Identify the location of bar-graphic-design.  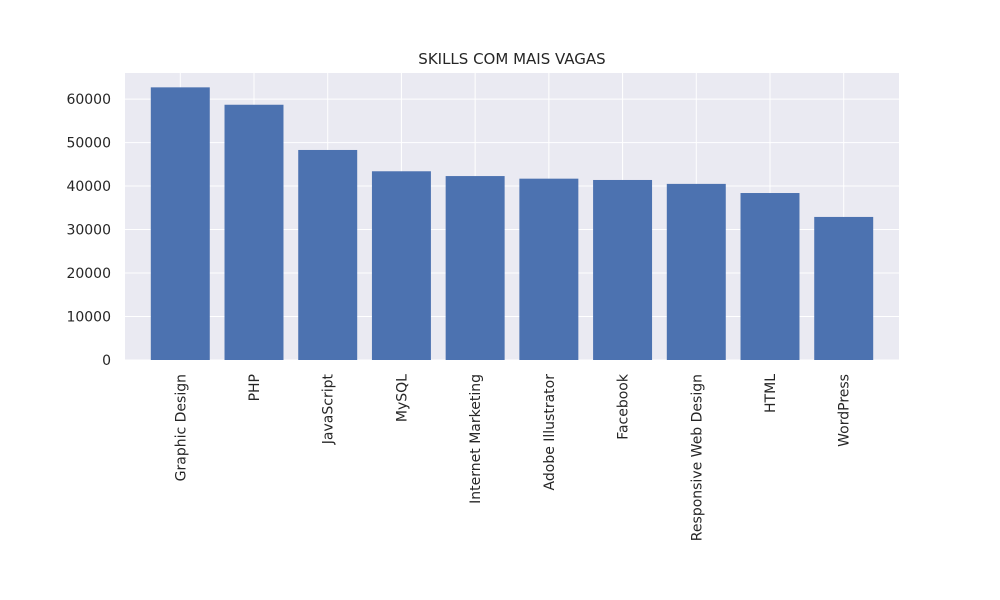
(180, 223).